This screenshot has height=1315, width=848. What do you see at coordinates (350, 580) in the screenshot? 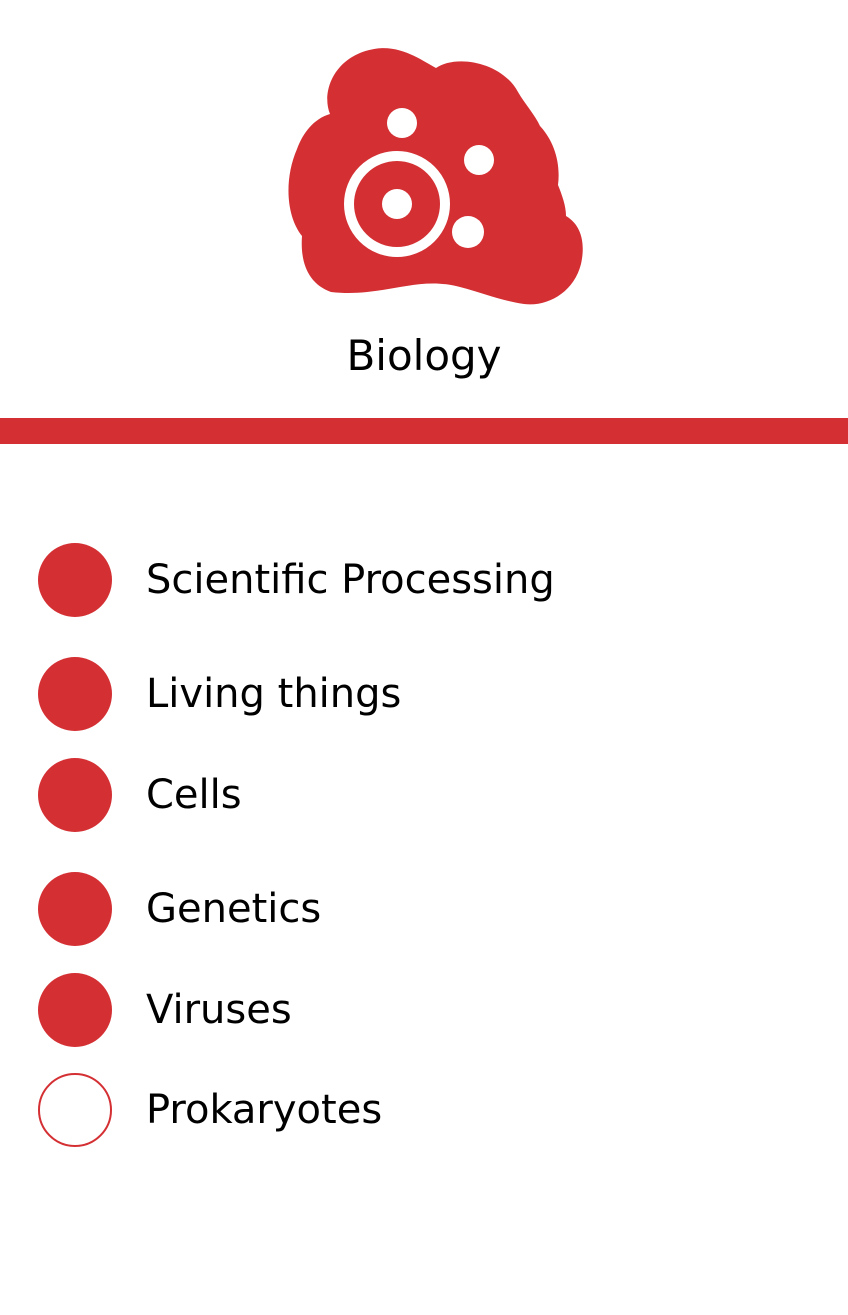
I see `topic-label: Scientific Processing` at bounding box center [350, 580].